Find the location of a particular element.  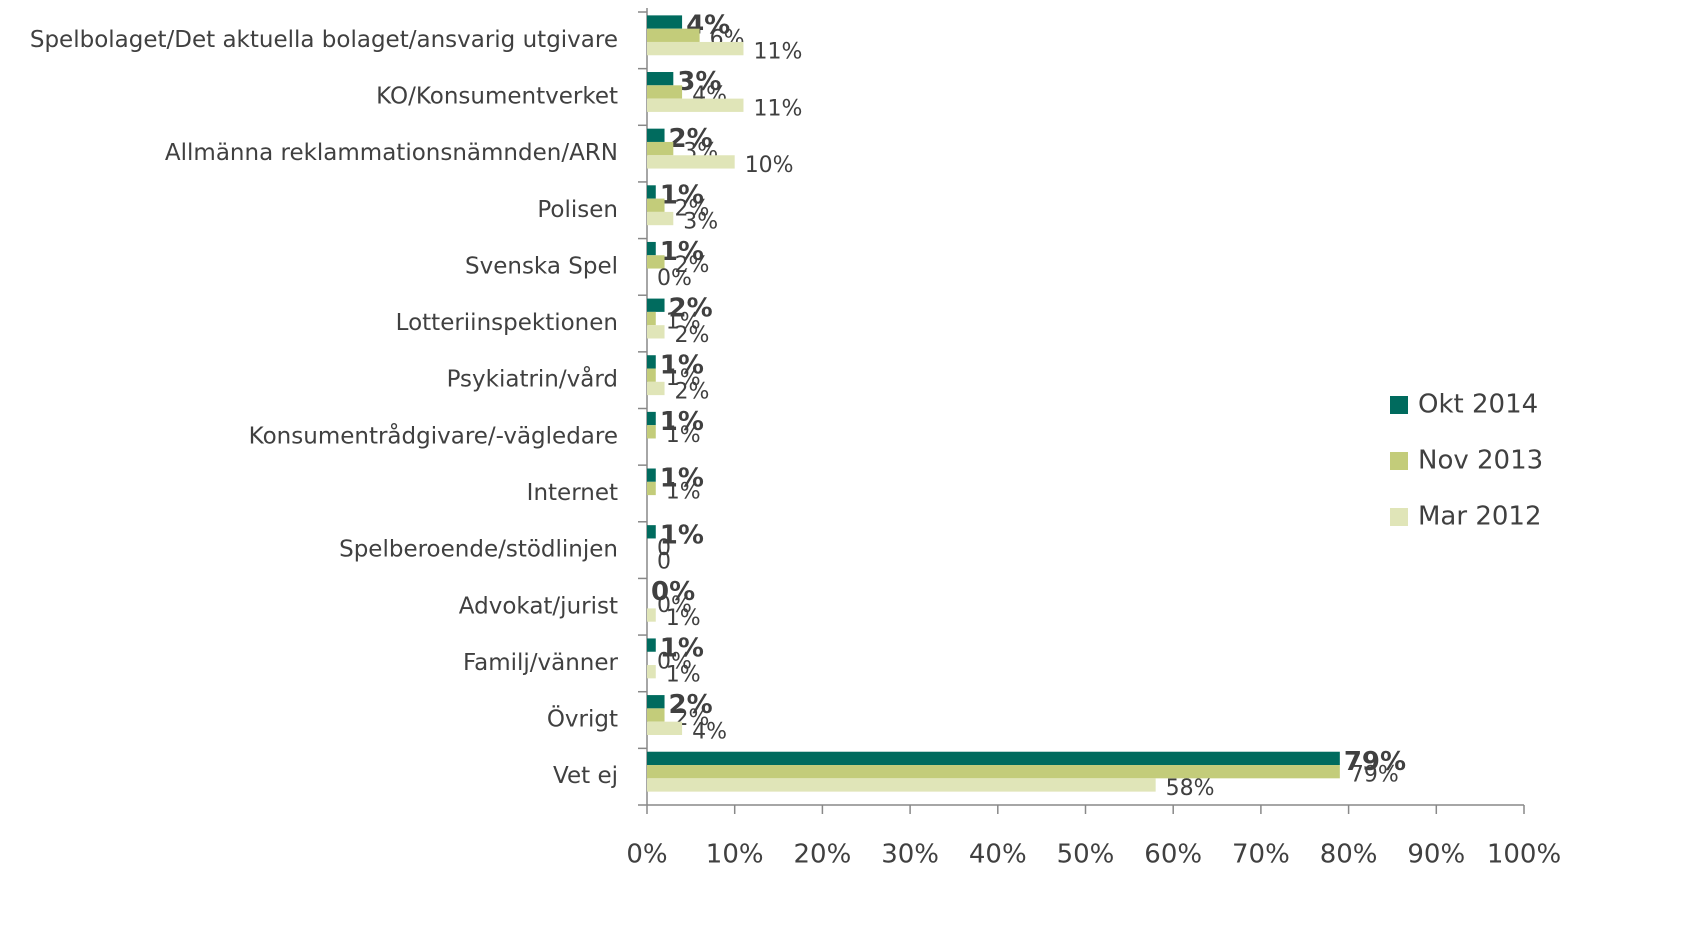

category-label: Spelberoende/stödlinjen is located at coordinates (478, 550).